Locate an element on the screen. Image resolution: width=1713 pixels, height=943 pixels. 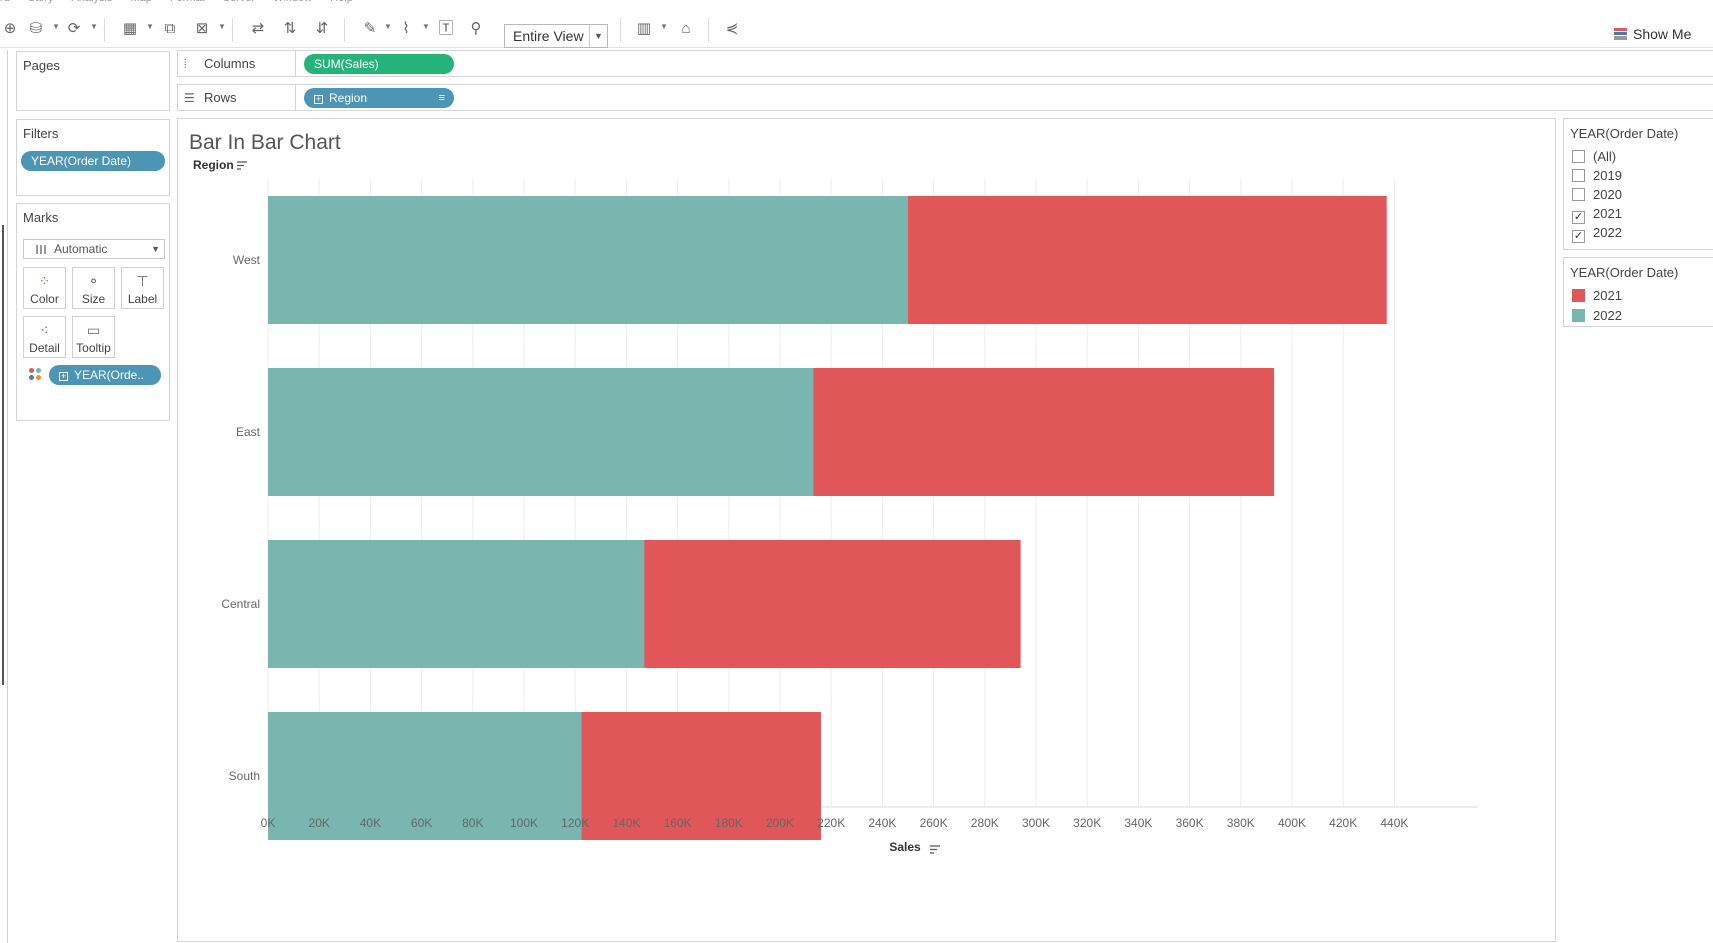
x-tick-label: 120K is located at coordinates (575, 823).